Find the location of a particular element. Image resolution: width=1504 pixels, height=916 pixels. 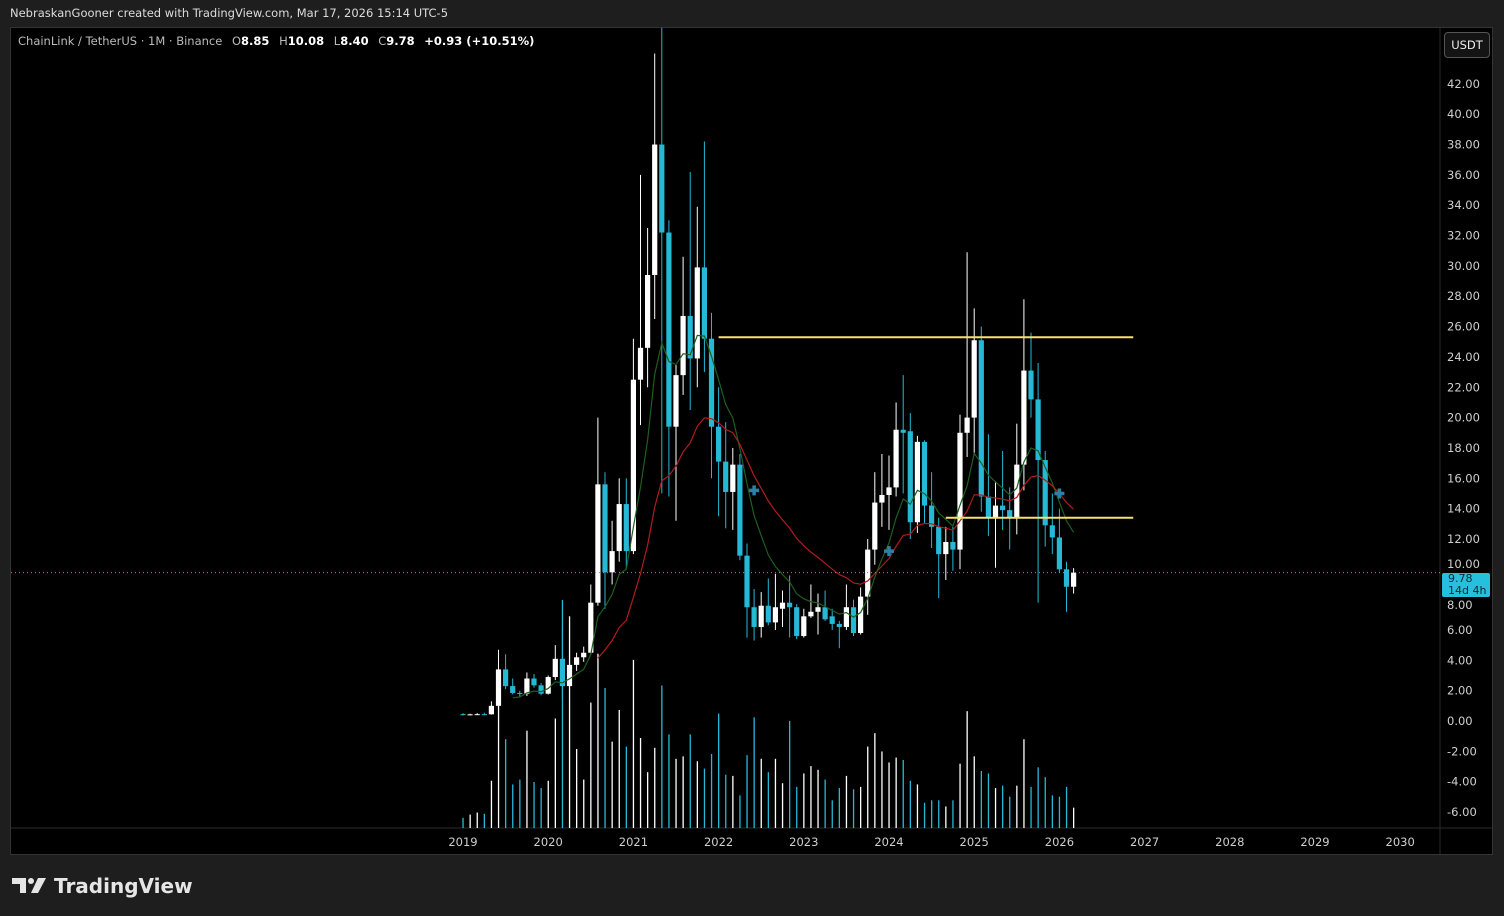

time-tick-label: 2022 is located at coordinates (718, 842).